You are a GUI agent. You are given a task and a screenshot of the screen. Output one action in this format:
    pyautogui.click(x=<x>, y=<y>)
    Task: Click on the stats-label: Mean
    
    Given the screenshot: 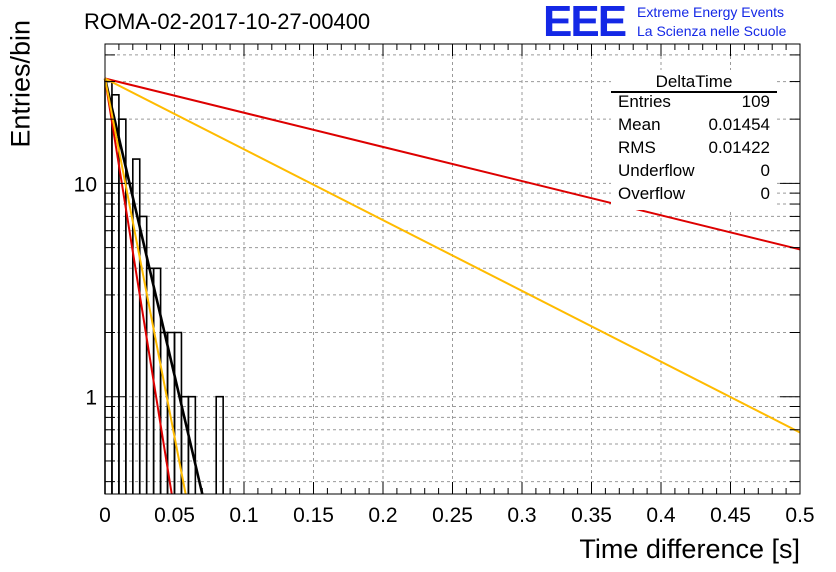 What is the action you would take?
    pyautogui.click(x=639, y=124)
    